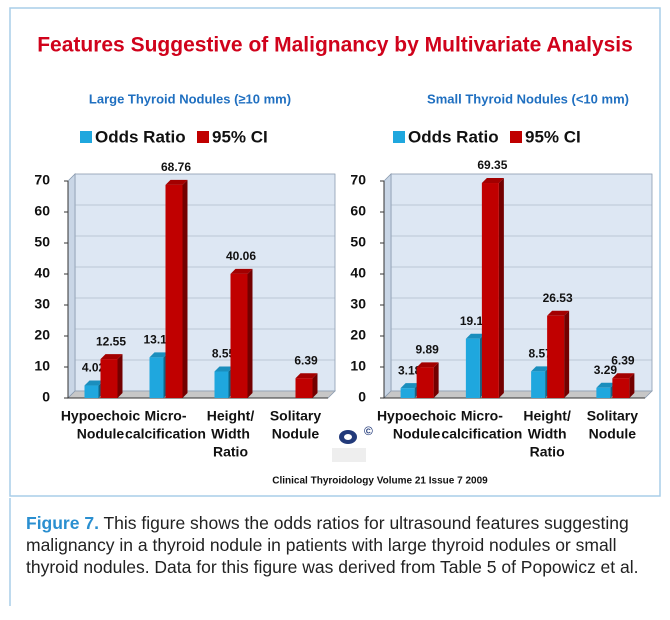 Image resolution: width=670 pixels, height=620 pixels. I want to click on data-label: 40.06, so click(241, 256).